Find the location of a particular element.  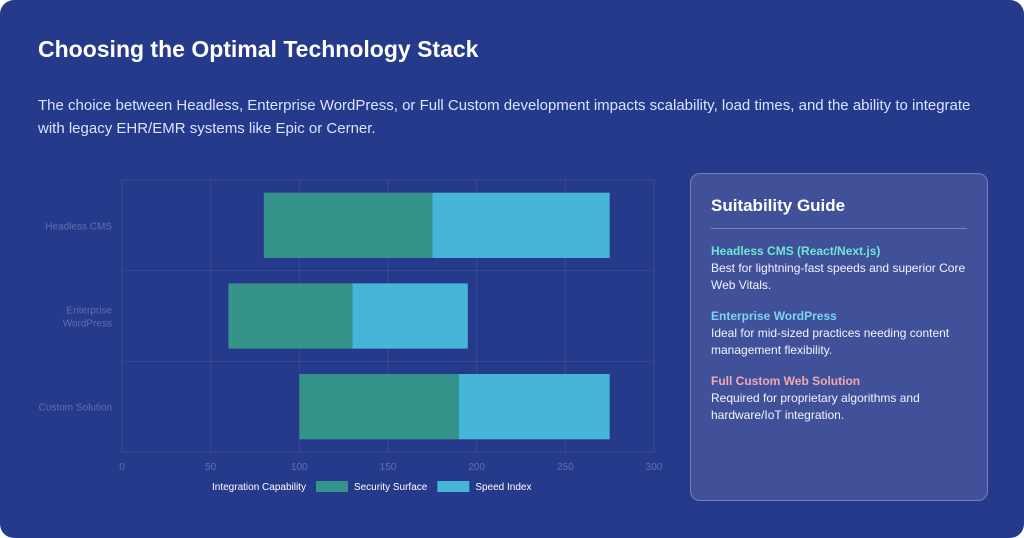

legend-label: Security Surface is located at coordinates (391, 487).